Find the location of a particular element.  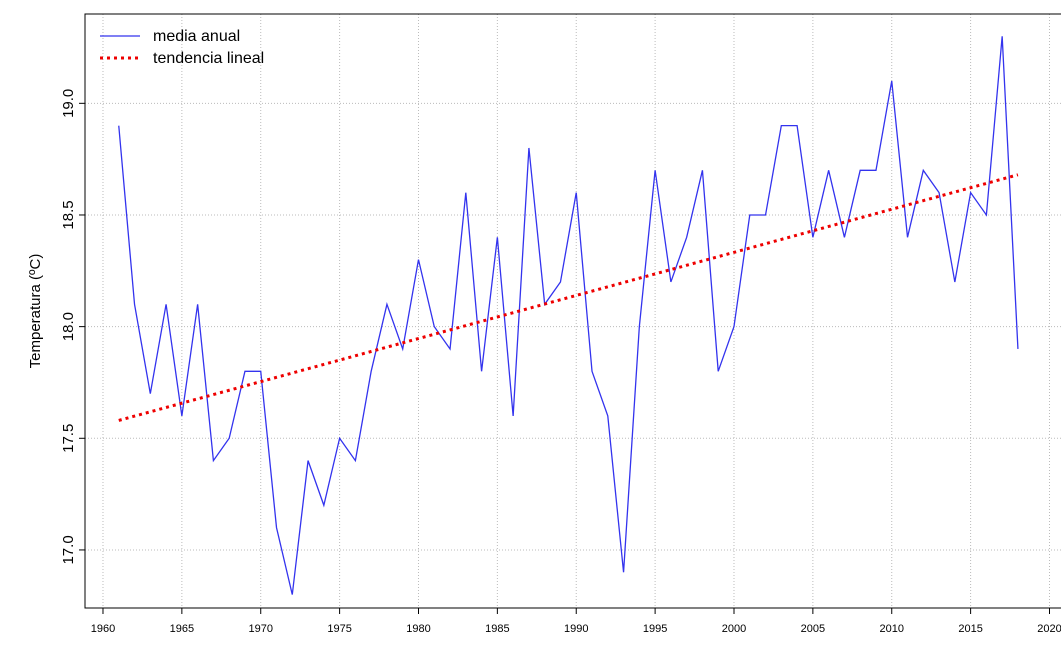

x-tick-label: 2015 is located at coordinates (970, 629).